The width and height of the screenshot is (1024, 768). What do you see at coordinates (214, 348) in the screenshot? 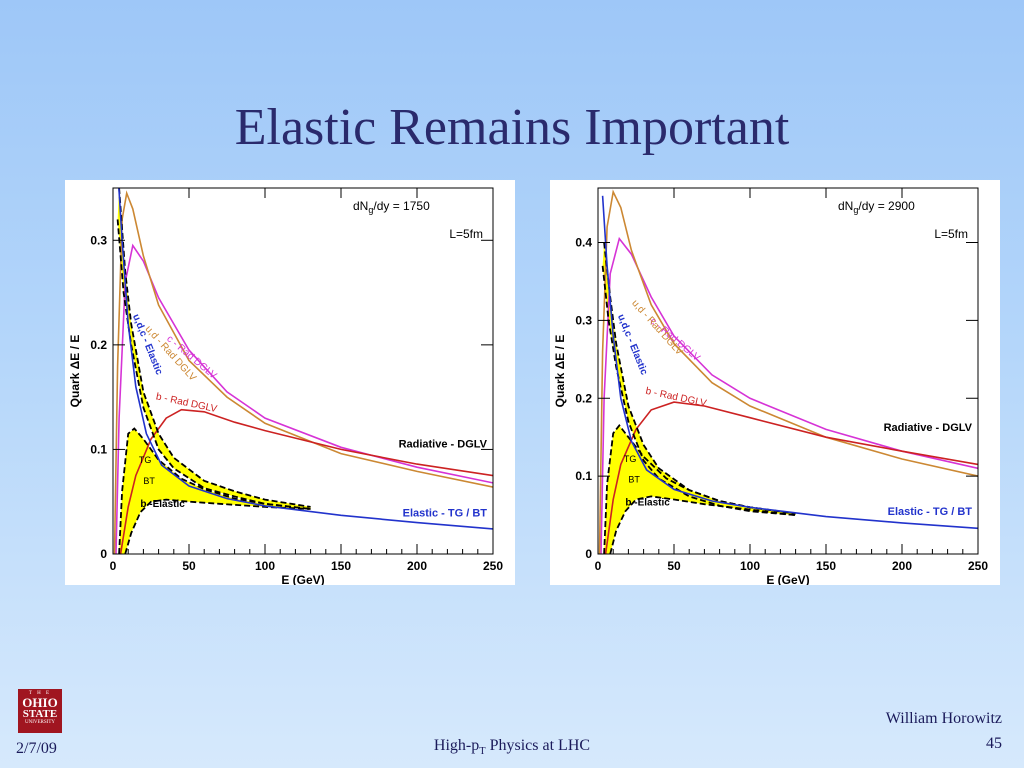
I see `series-udc-el-upper` at bounding box center [214, 348].